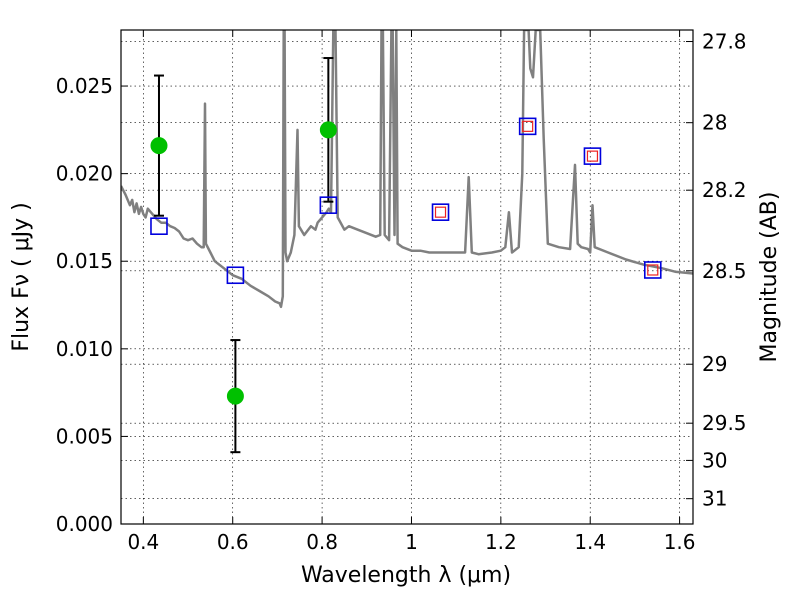 This screenshot has height=600, width=800. What do you see at coordinates (84, 349) in the screenshot?
I see `y-tick-label: 0.010` at bounding box center [84, 349].